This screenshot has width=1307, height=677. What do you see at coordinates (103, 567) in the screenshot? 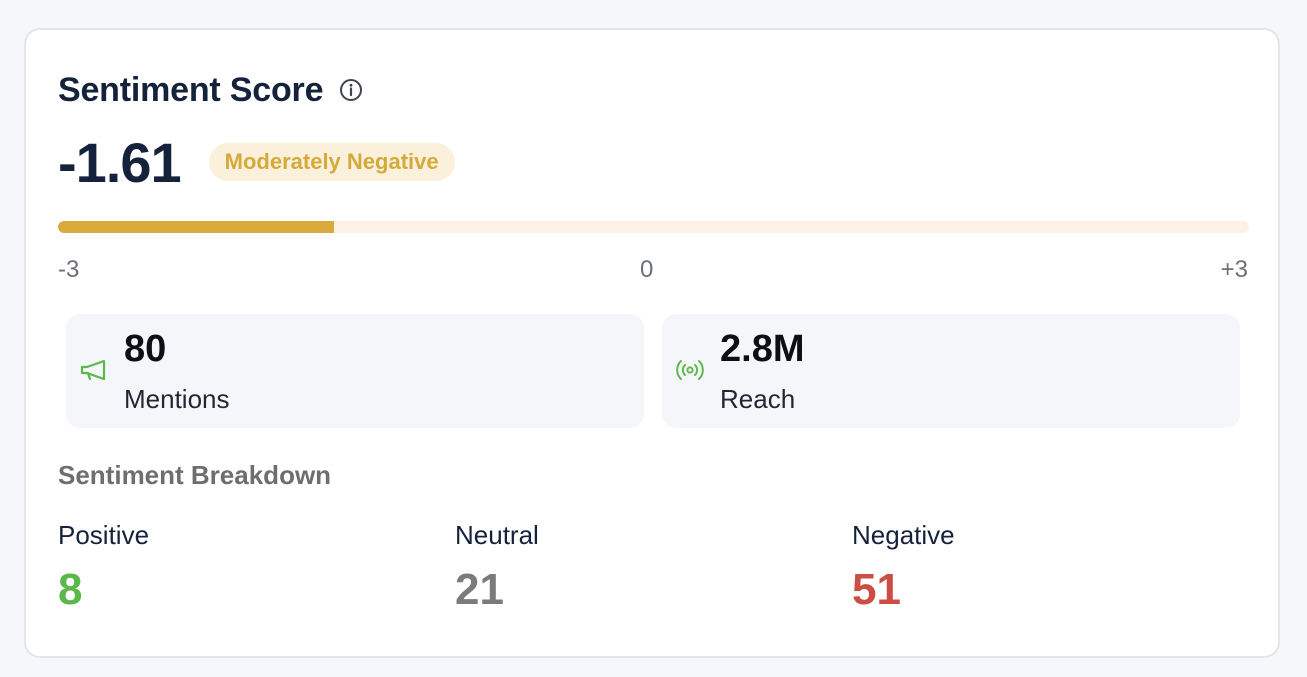
I see `breakdown-positive: Positive 8` at bounding box center [103, 567].